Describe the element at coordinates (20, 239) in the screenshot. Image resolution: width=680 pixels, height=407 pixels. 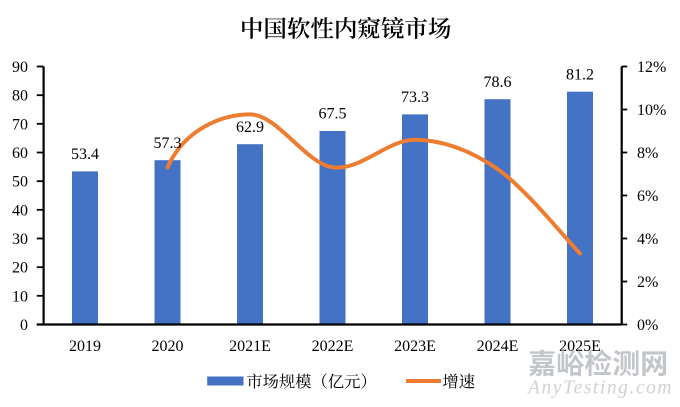
I see `svg-text: 30` at that location.